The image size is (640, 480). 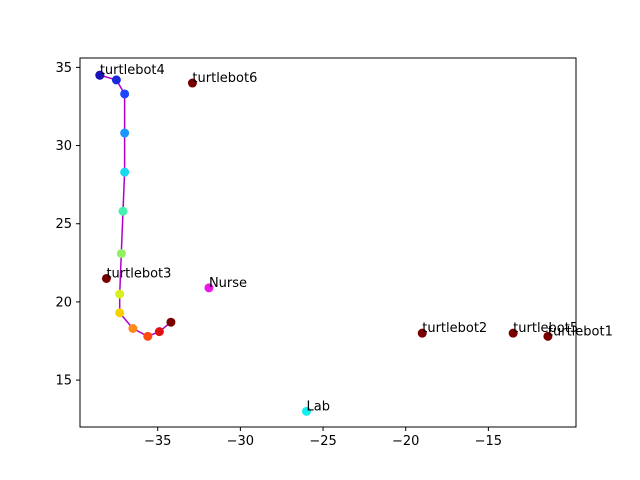 What do you see at coordinates (63, 302) in the screenshot?
I see `y-tick-label: 20` at bounding box center [63, 302].